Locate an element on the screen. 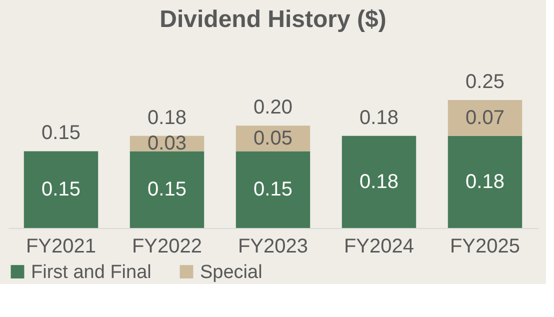 This screenshot has width=554, height=317. data-label: 0.07 is located at coordinates (485, 117).